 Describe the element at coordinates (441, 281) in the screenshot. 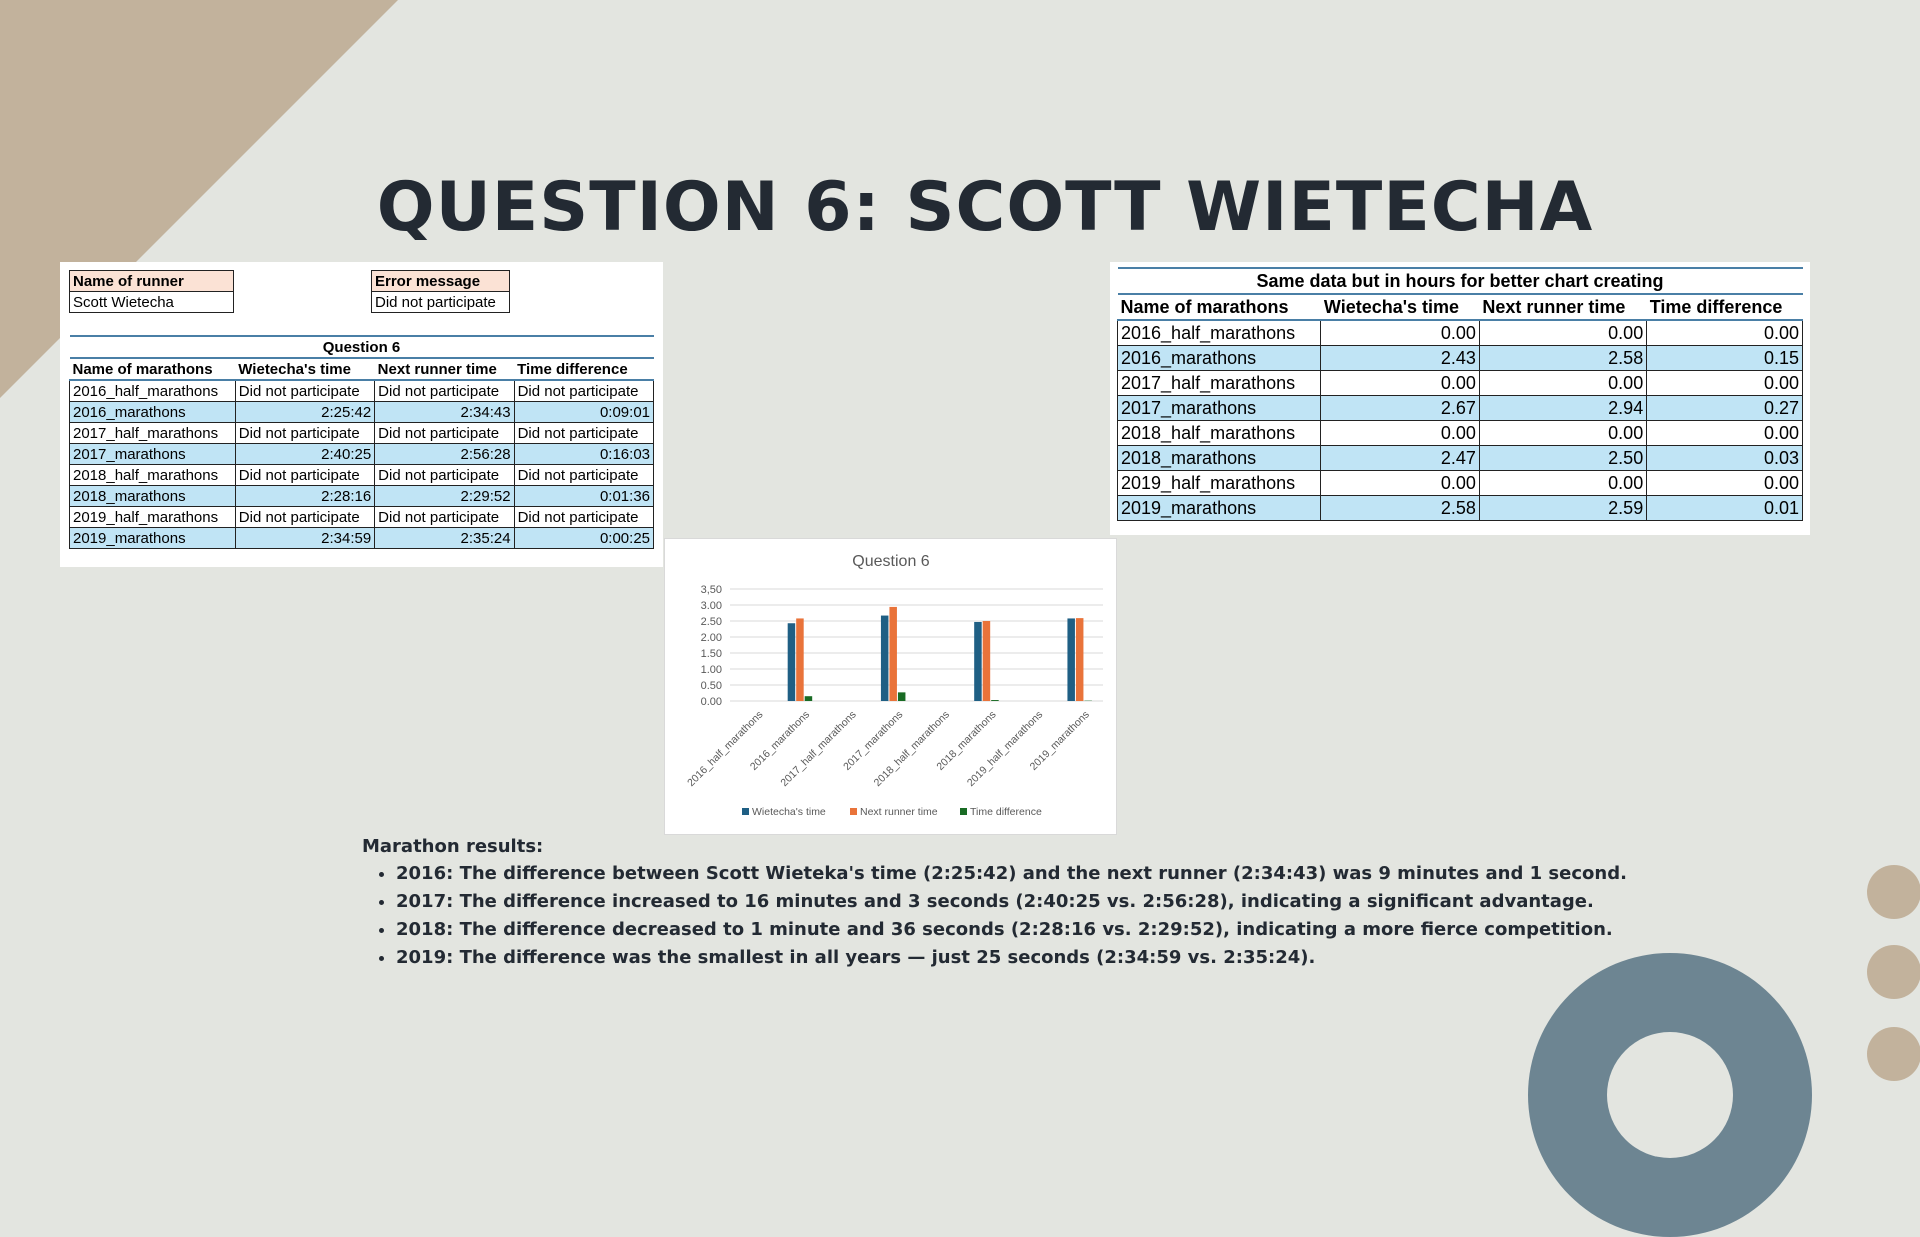

I see `error-header: Error message` at that location.